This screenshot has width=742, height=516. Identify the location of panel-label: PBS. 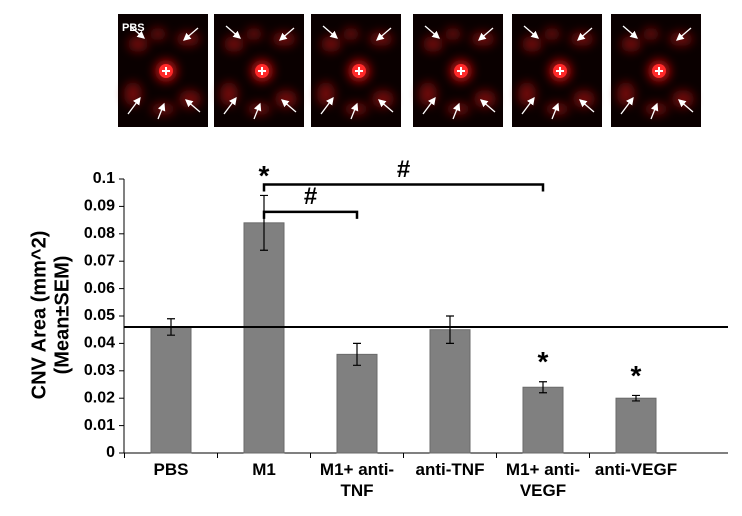
(133, 28).